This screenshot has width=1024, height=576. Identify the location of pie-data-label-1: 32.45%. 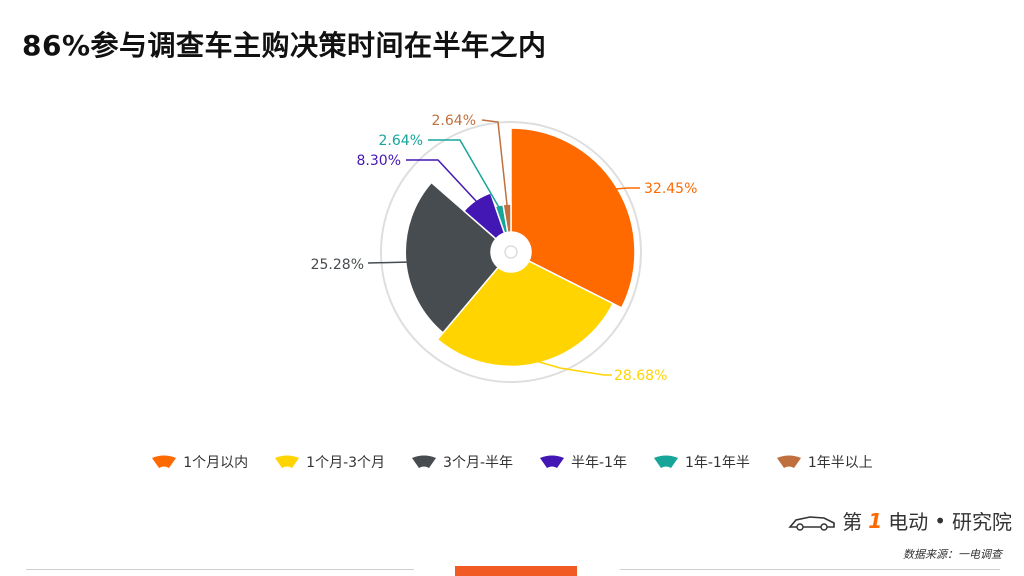
(670, 189).